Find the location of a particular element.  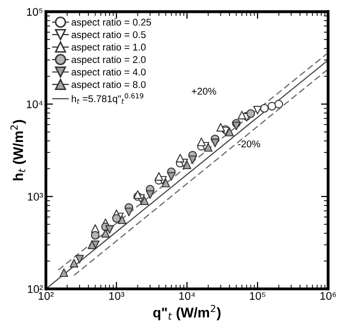

x-tick-label: 10⁶ is located at coordinates (328, 296).